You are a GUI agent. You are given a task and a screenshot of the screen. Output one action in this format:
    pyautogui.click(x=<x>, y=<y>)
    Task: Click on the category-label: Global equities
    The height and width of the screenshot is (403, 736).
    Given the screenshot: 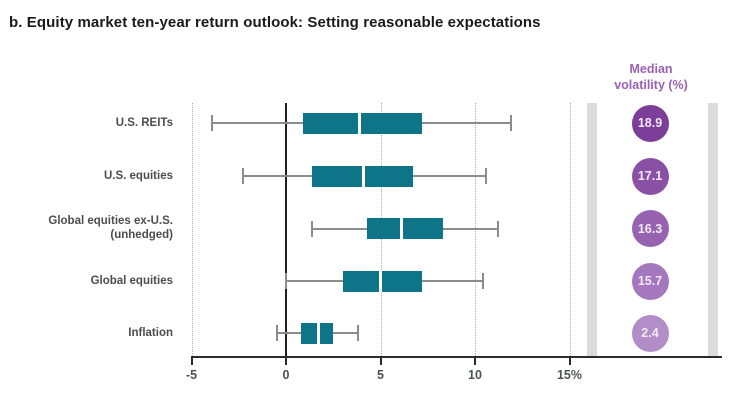 What is the action you would take?
    pyautogui.click(x=131, y=280)
    